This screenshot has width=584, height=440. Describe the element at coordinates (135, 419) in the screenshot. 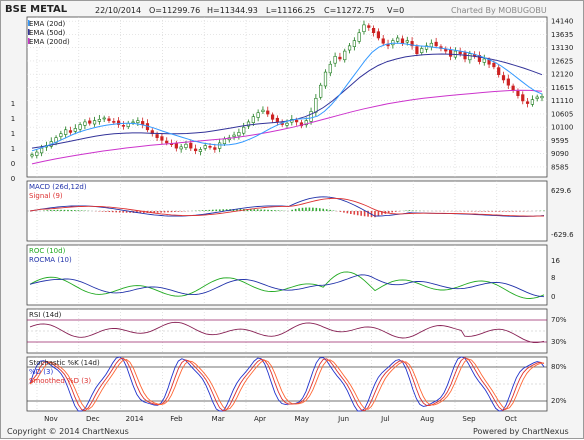

I see `x-tick-label: 2014` at that location.